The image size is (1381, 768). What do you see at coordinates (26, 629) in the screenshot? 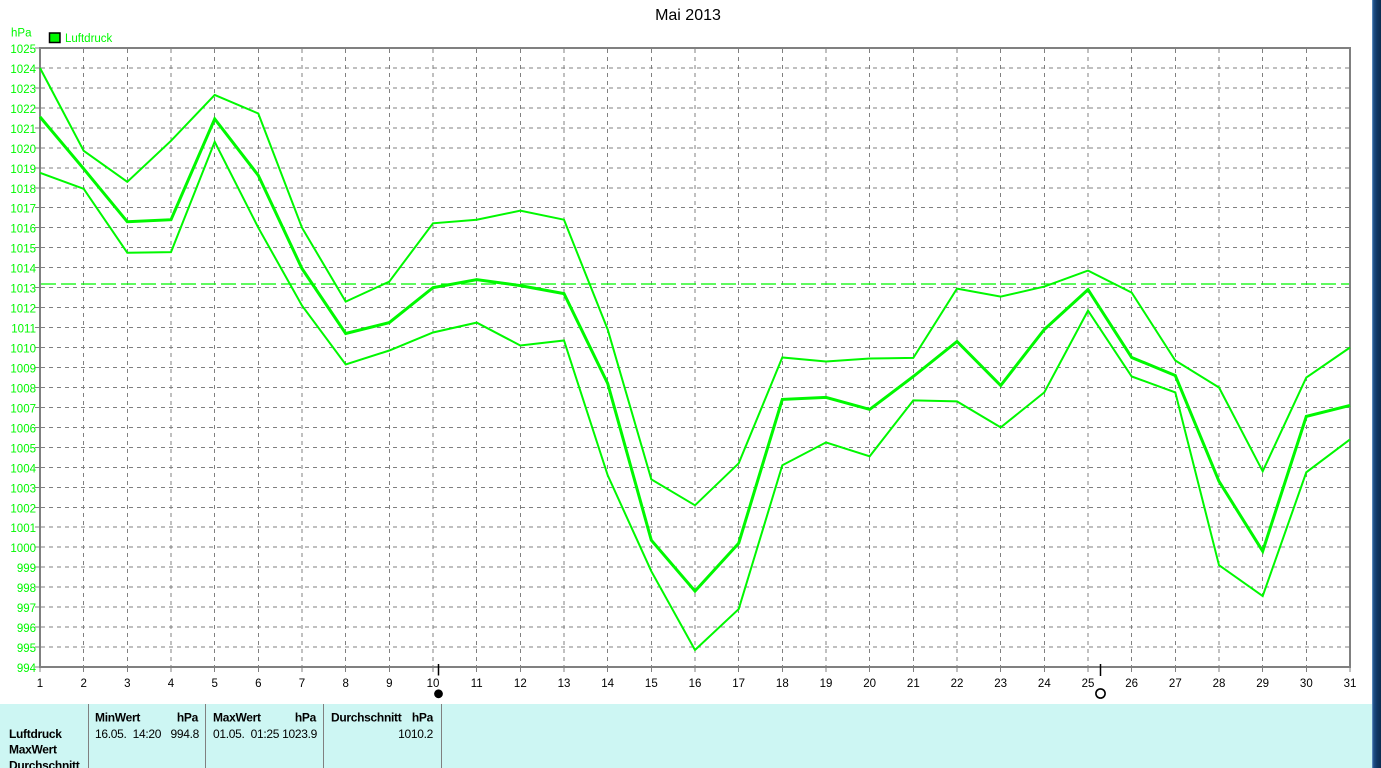
I see `svg-text: 996` at bounding box center [26, 629].